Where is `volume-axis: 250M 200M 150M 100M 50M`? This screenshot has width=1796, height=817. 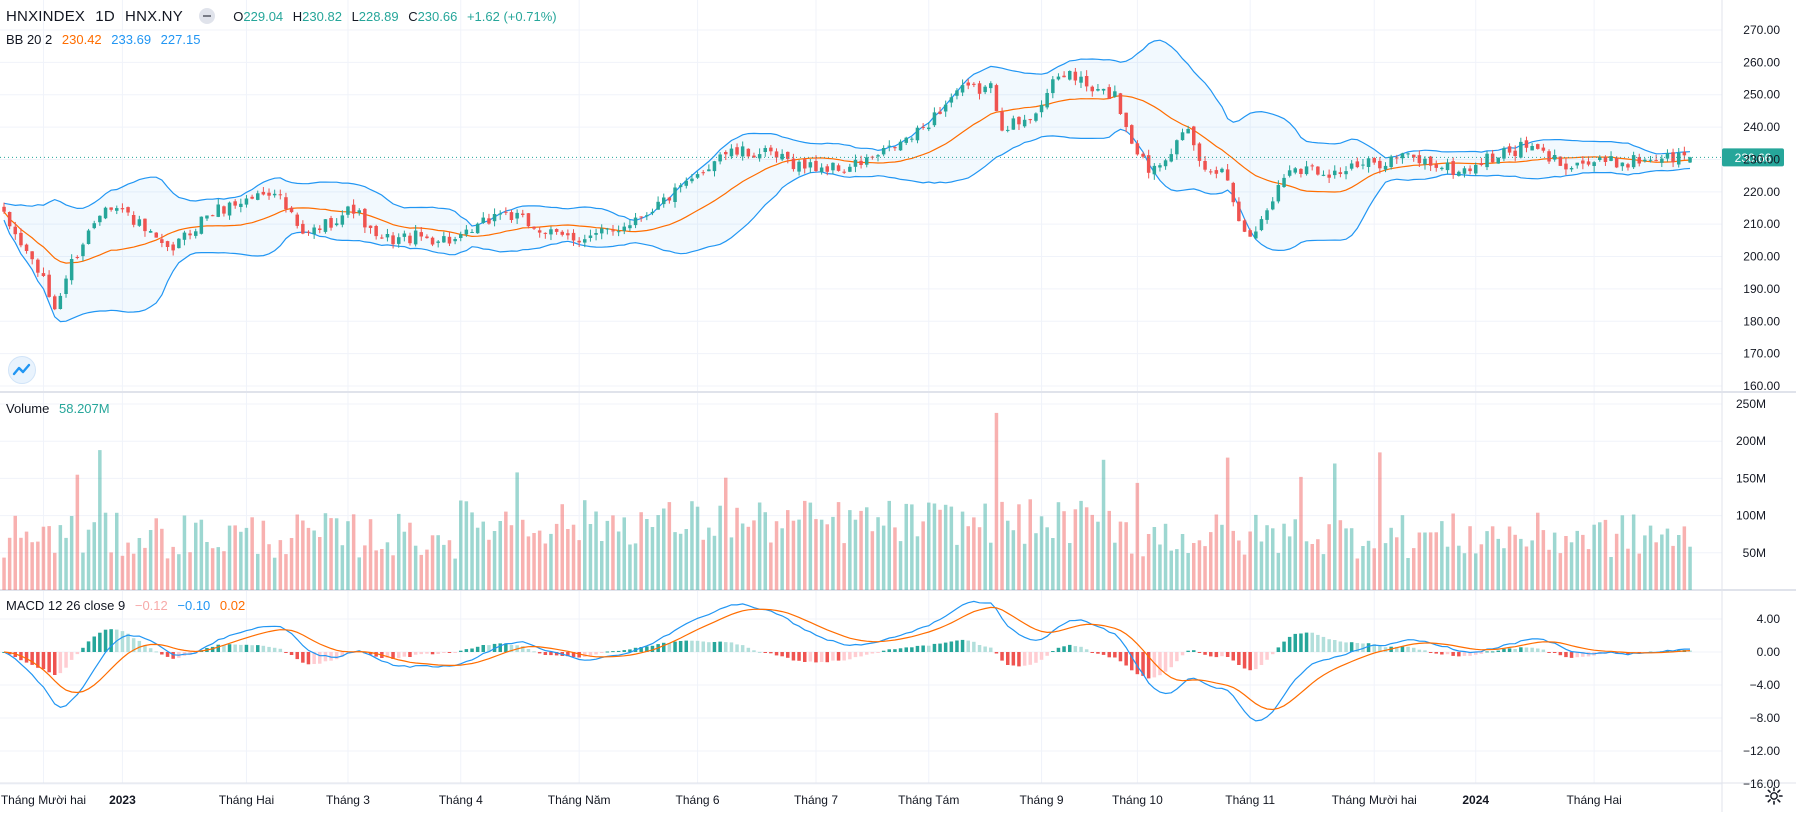 volume-axis: 250M 200M 150M 100M 50M is located at coordinates (1751, 478).